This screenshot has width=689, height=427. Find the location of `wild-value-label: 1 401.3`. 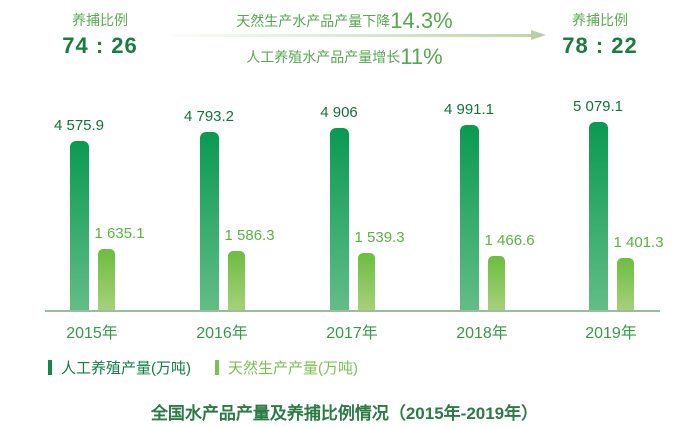

wild-value-label: 1 401.3 is located at coordinates (638, 242).